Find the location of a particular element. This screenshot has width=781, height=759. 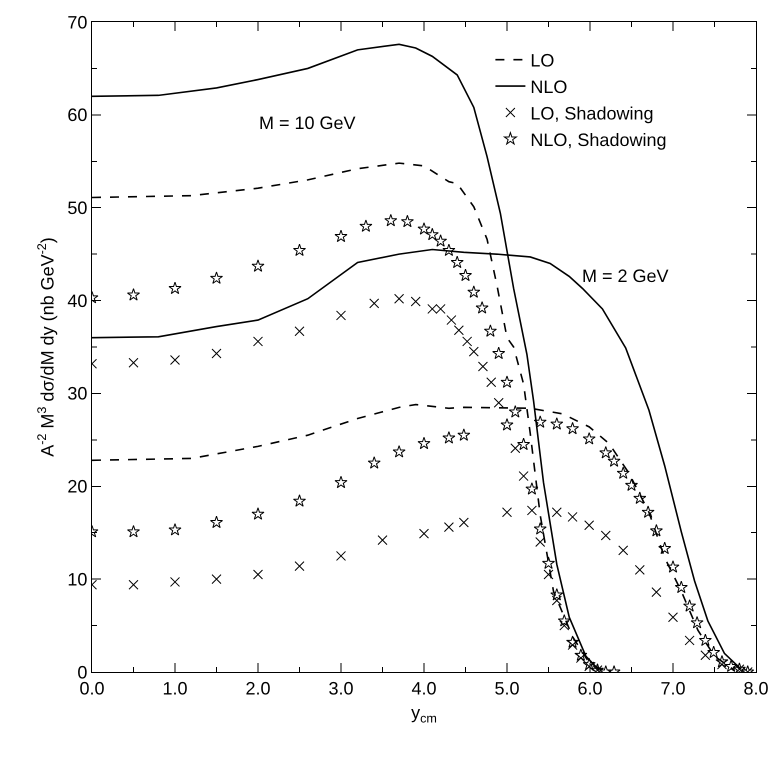

y-tick-label: 20 is located at coordinates (77, 486).